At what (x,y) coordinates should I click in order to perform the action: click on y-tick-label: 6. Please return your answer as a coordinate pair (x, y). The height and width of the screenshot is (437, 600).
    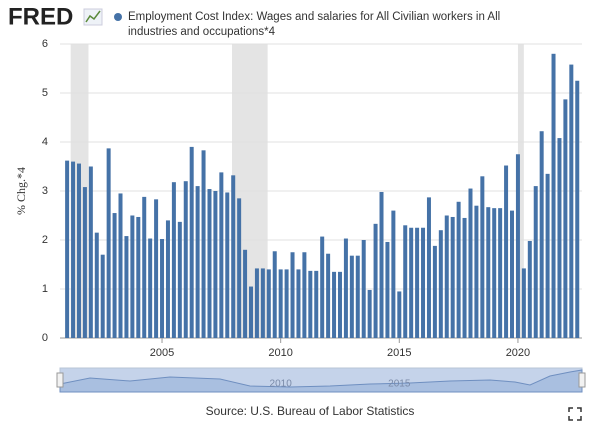
    Looking at the image, I should click on (45, 44).